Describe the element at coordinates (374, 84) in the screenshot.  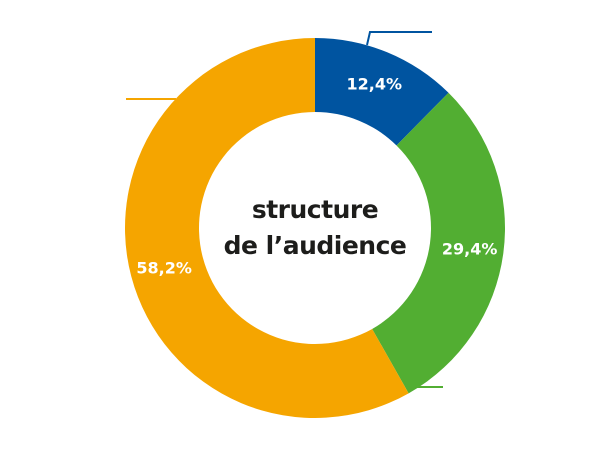
I see `slice-label-1: 12,4%` at that location.